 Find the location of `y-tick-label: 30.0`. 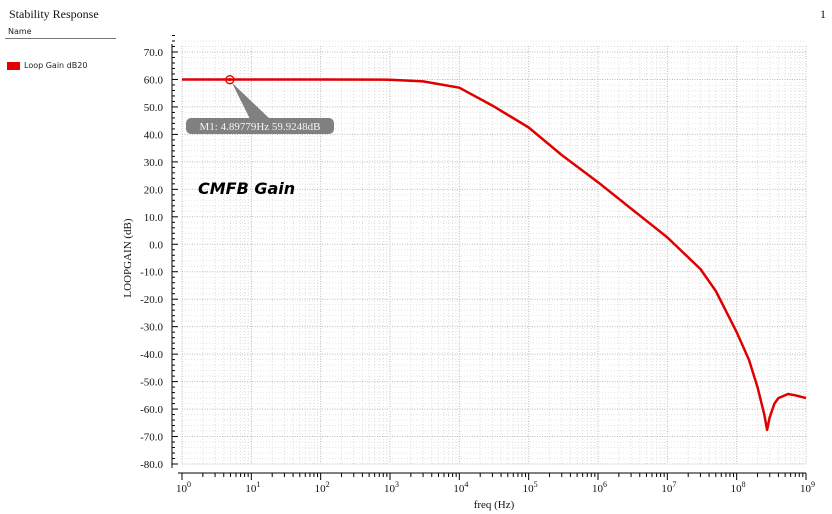

y-tick-label: 30.0 is located at coordinates (154, 163).